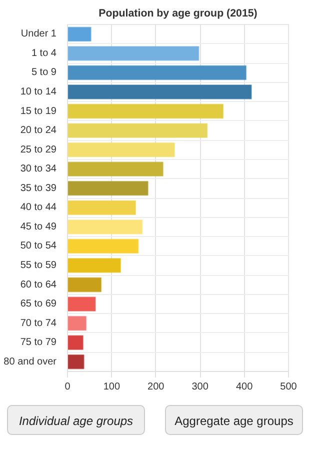  I want to click on y-tick-label: 1 to 4, so click(44, 53).